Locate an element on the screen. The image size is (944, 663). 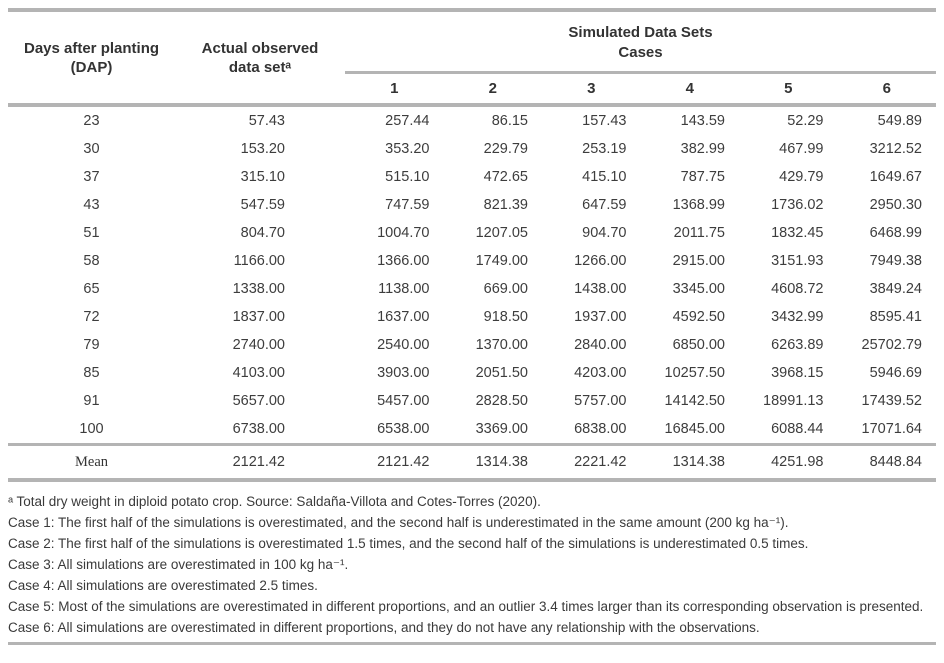
dap-cell: 58 is located at coordinates (91, 261).